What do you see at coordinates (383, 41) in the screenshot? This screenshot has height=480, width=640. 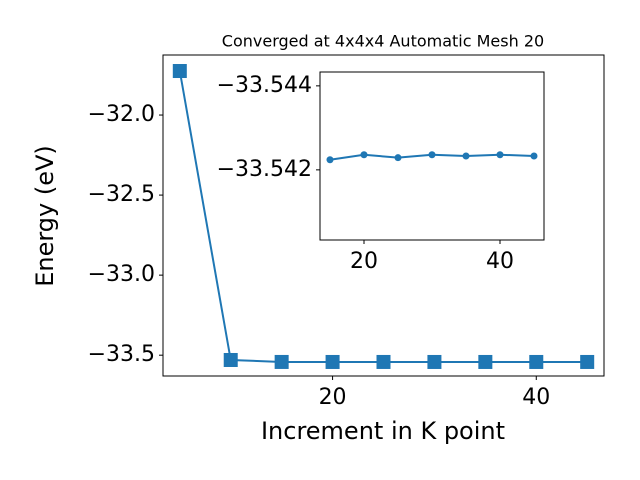 I see `chart-title: Converged at 4x4x4 Automatic Mesh 20` at bounding box center [383, 41].